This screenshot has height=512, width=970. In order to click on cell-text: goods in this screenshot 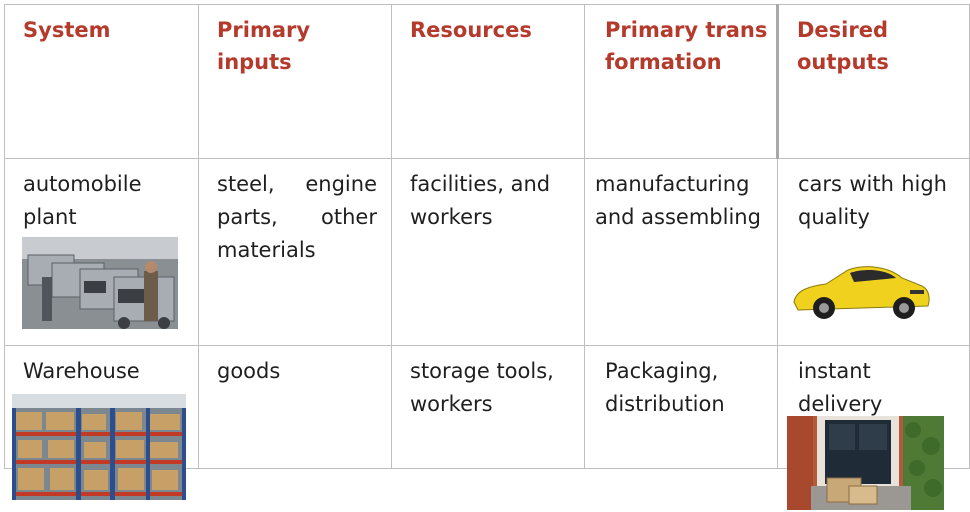, I will do `click(249, 371)`.